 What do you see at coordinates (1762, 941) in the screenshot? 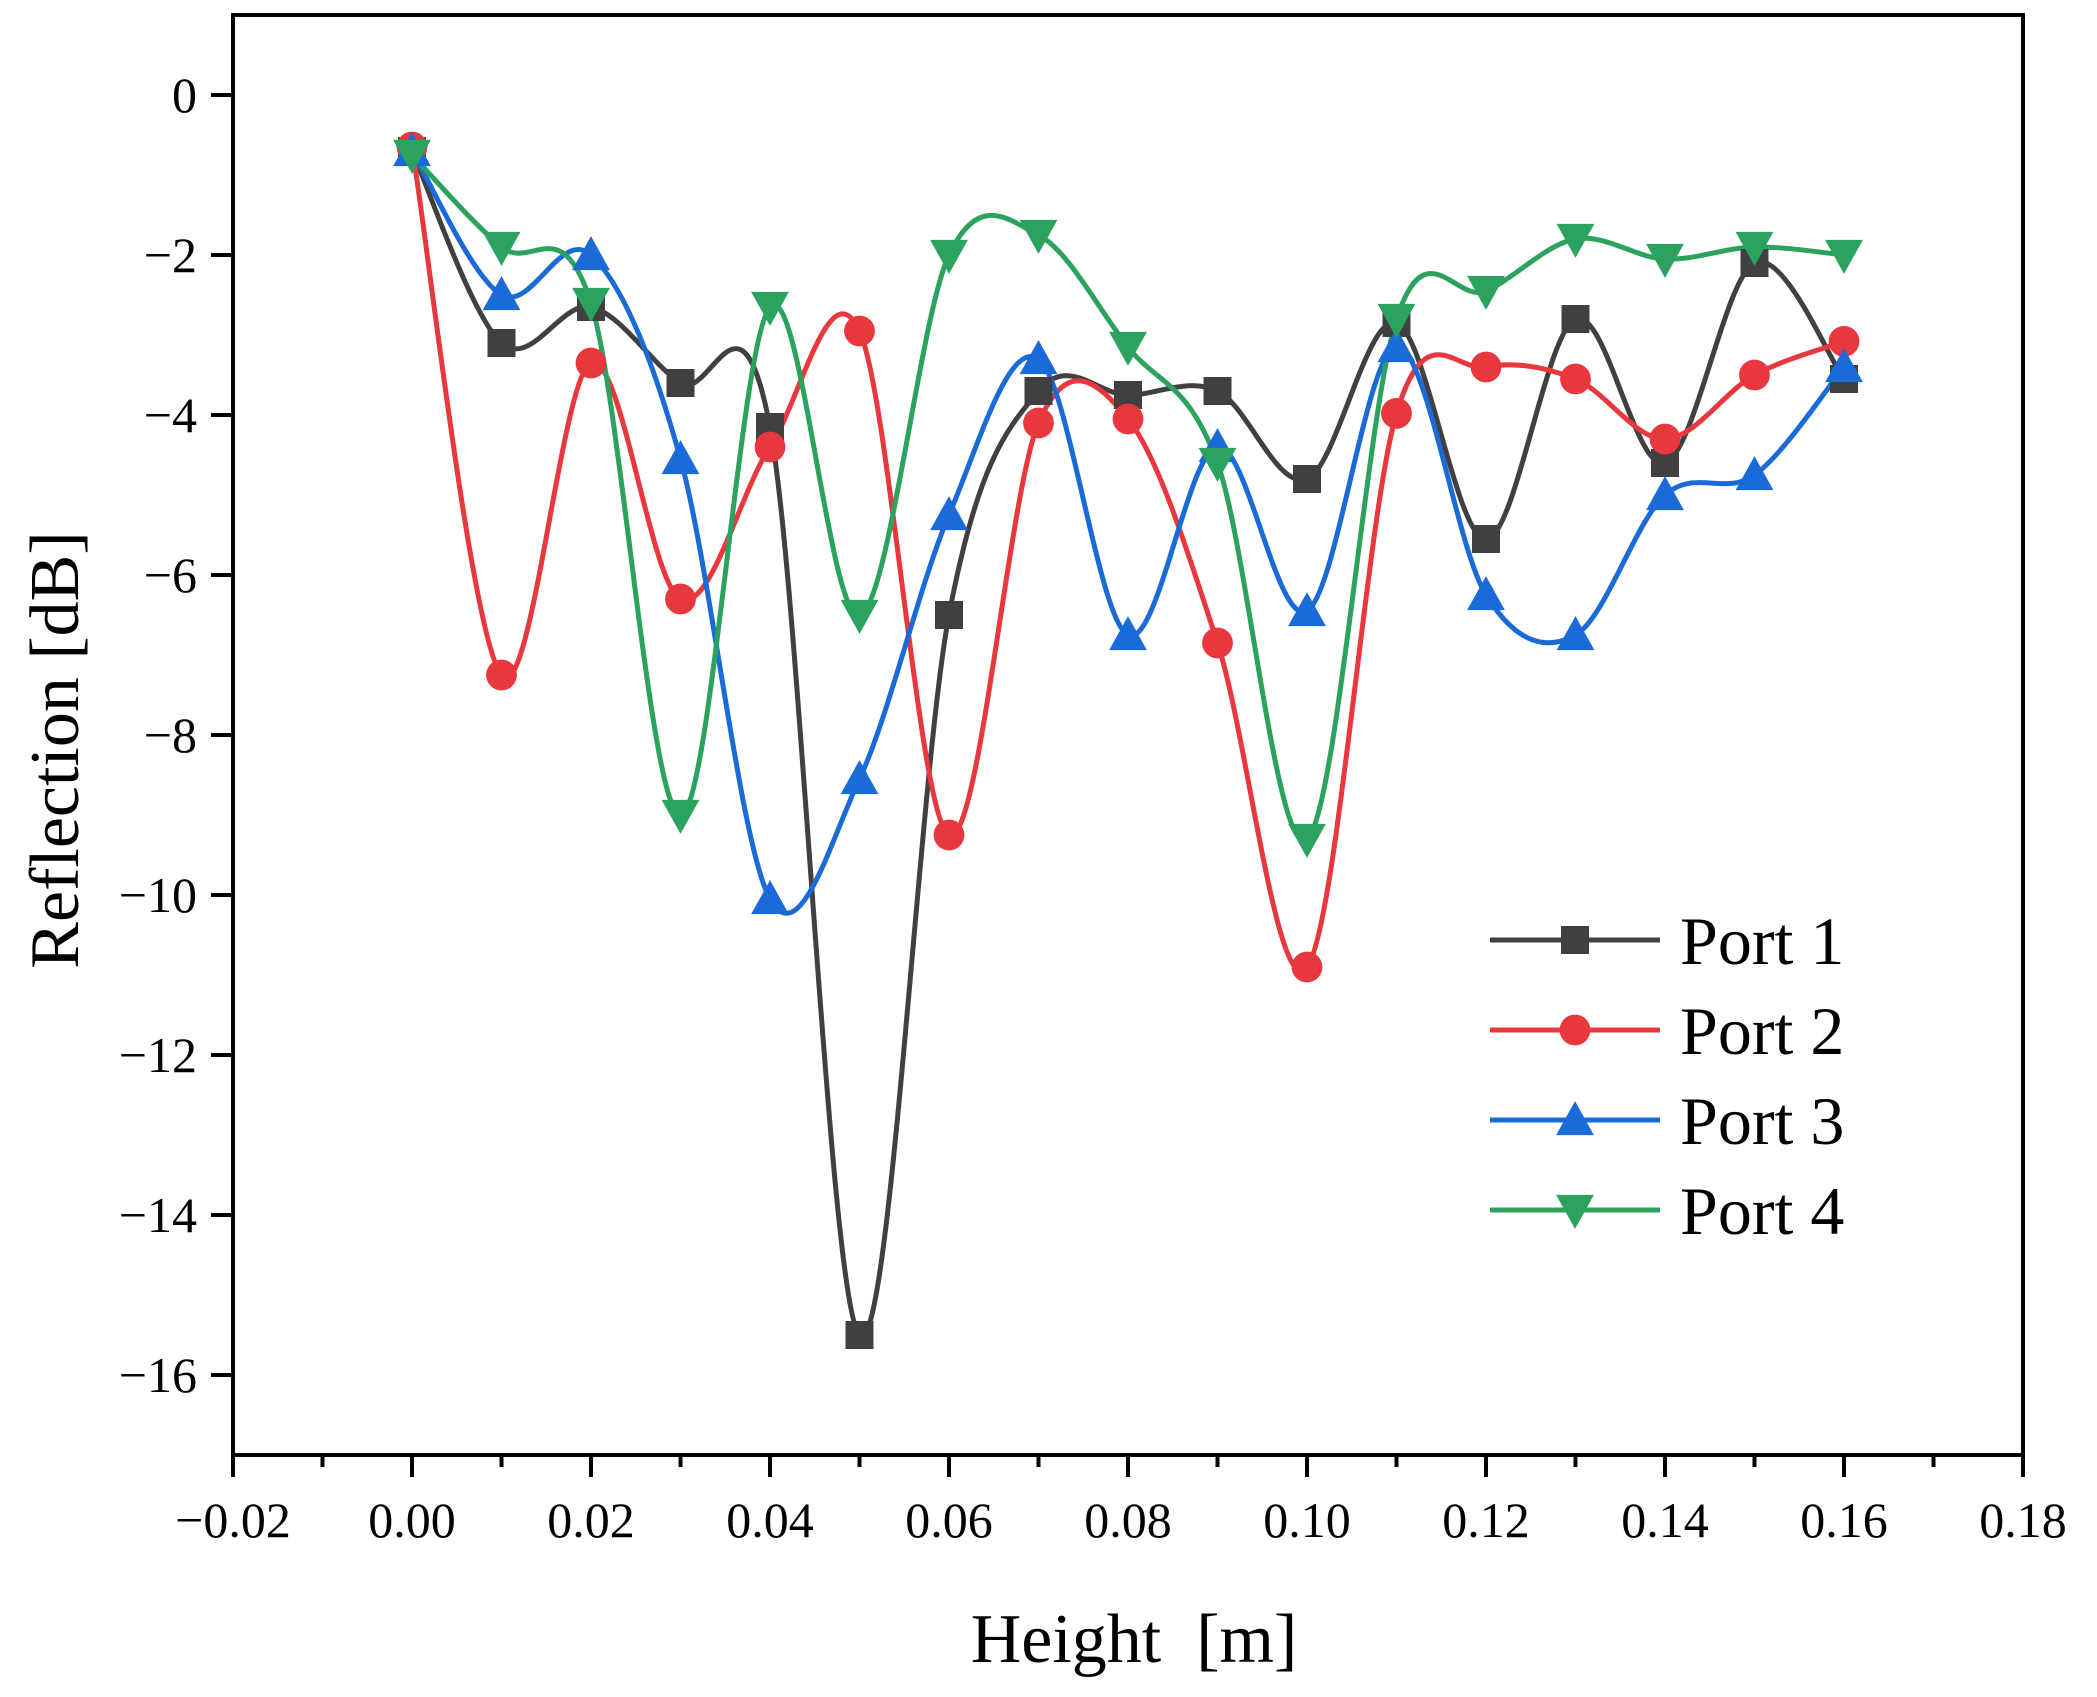
I see `legend-label-1: Port 1` at bounding box center [1762, 941].